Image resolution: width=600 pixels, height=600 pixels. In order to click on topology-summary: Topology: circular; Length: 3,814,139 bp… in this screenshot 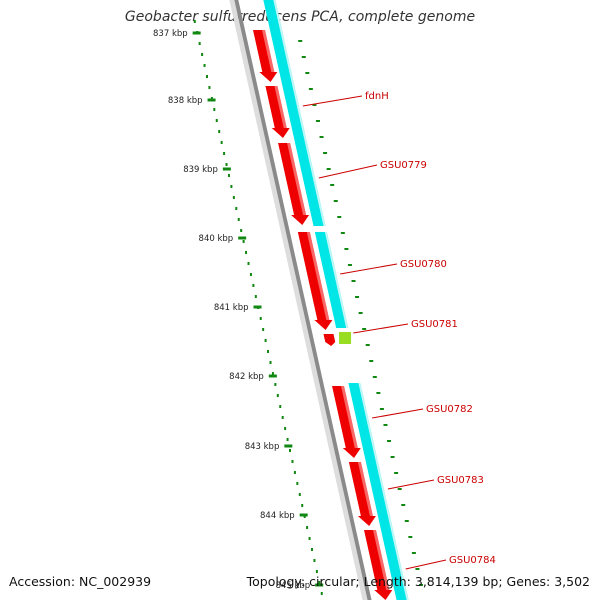, I will do `click(418, 581)`.